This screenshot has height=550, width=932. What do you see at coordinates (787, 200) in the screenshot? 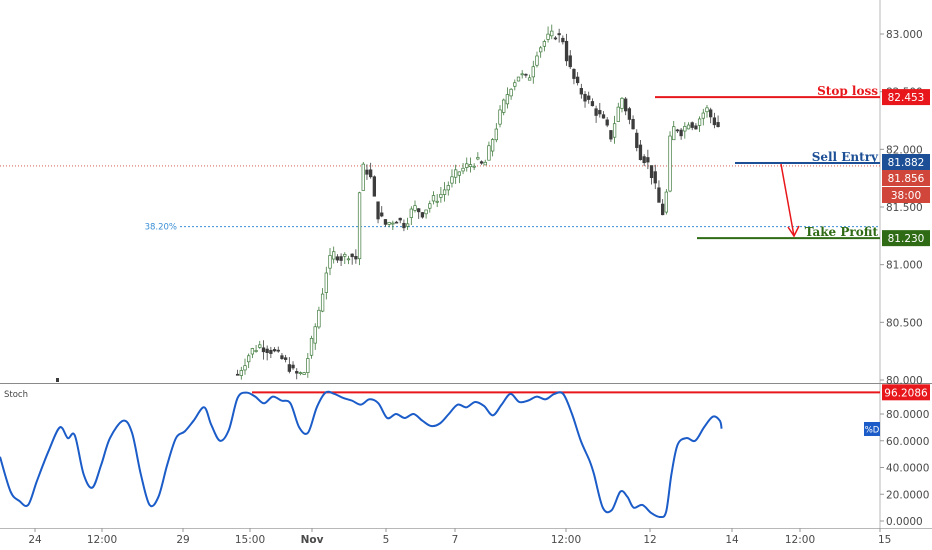
I see `sell-arrow-shaft` at bounding box center [787, 200].